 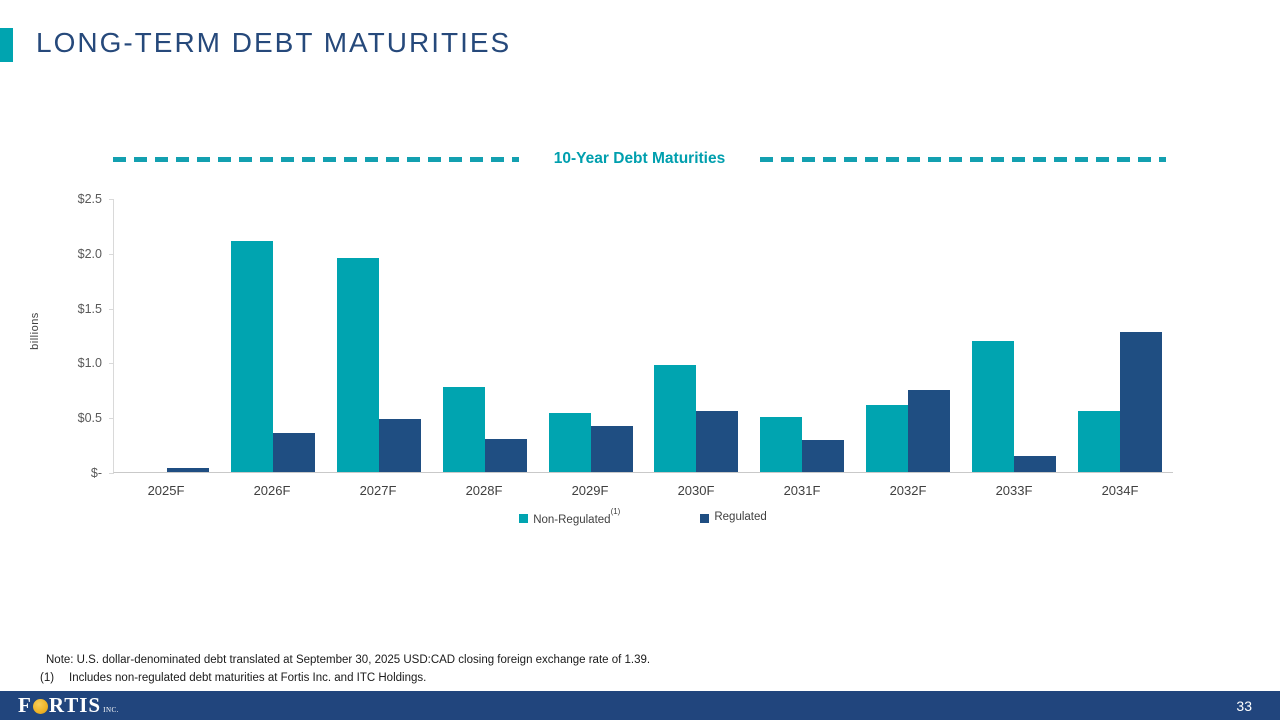 What do you see at coordinates (274, 42) in the screenshot?
I see `page-title: LONG-TERM DEBT MATURITIES` at bounding box center [274, 42].